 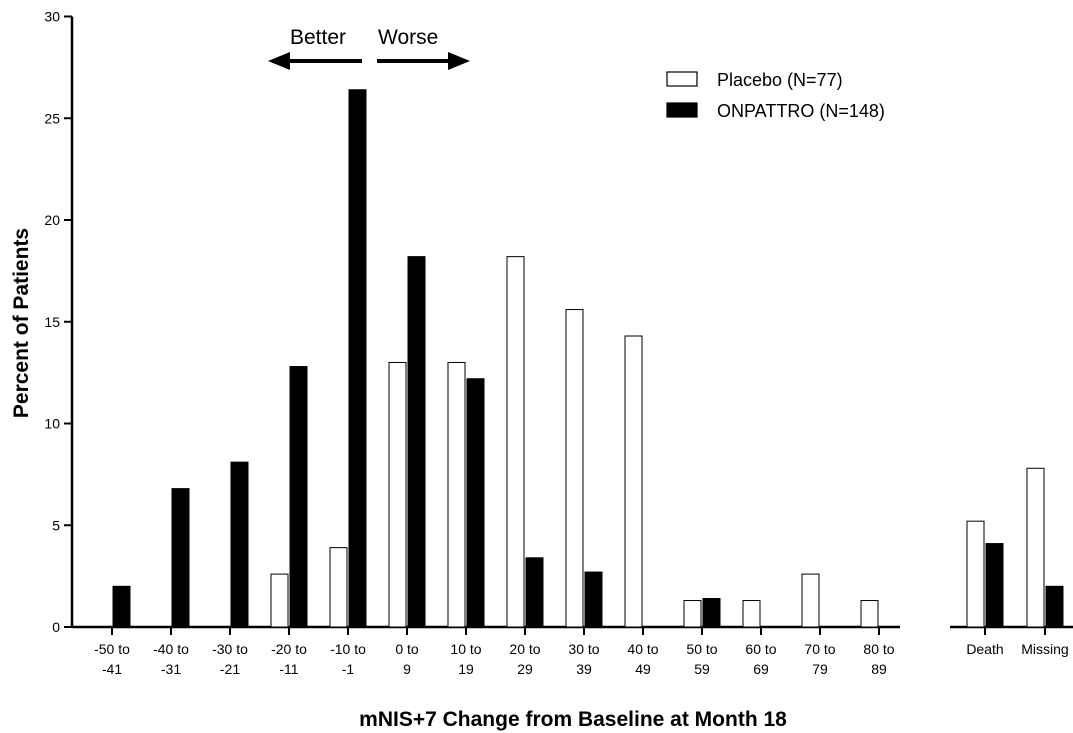 What do you see at coordinates (230, 659) in the screenshot?
I see `x-tick-label: -30 to -21` at bounding box center [230, 659].